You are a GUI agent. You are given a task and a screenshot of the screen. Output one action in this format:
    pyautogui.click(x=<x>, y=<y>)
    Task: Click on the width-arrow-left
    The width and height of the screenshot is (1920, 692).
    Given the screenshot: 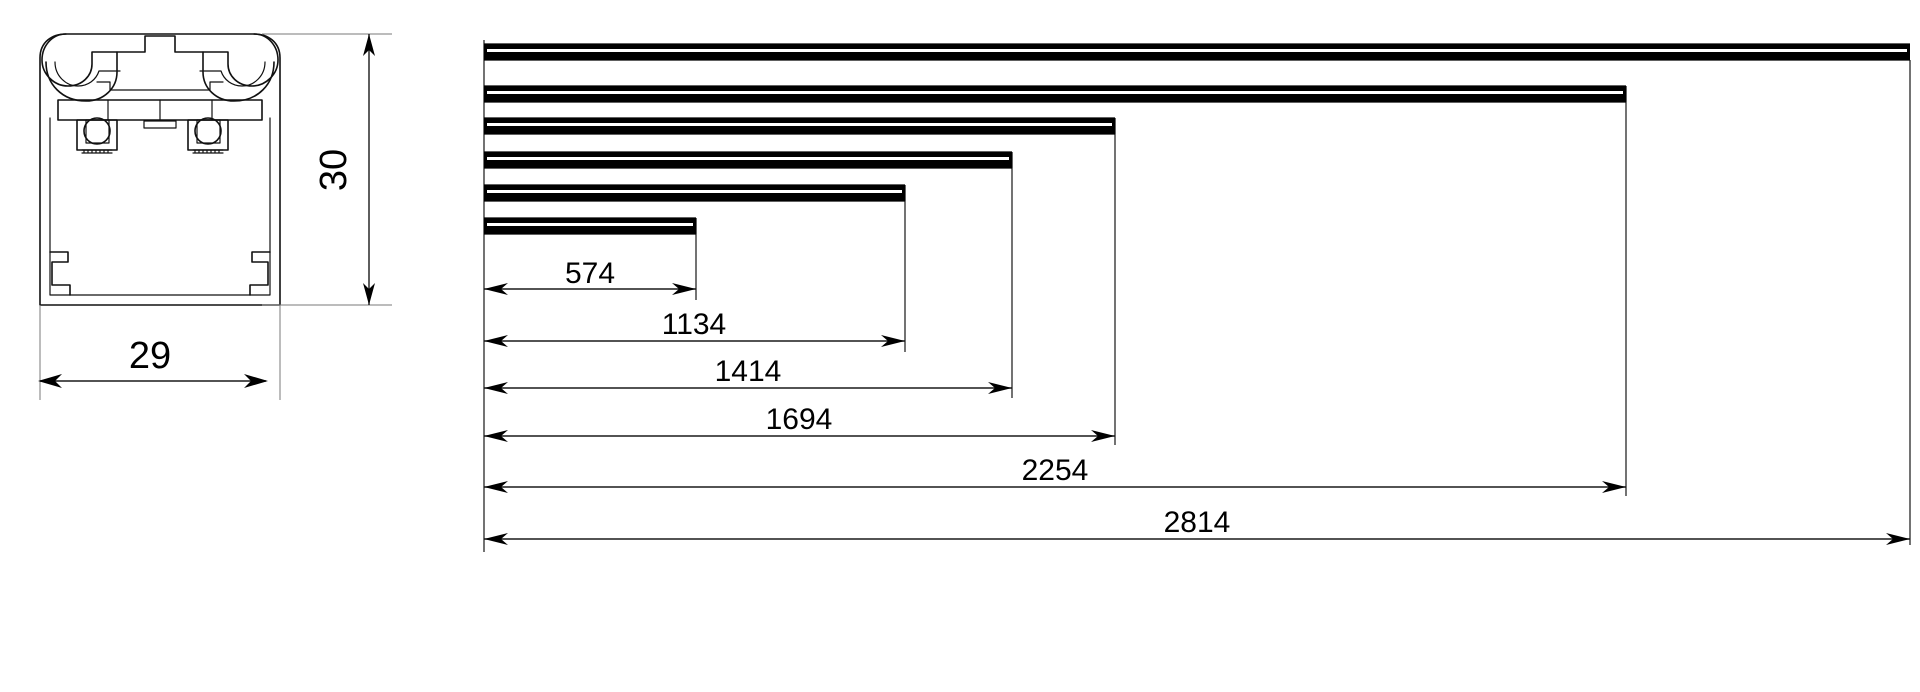 What is the action you would take?
    pyautogui.click(x=50, y=381)
    